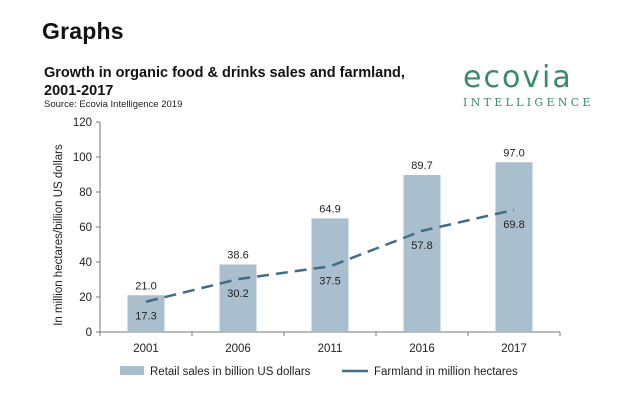  I want to click on line-value-label: 30.2, so click(237, 294).